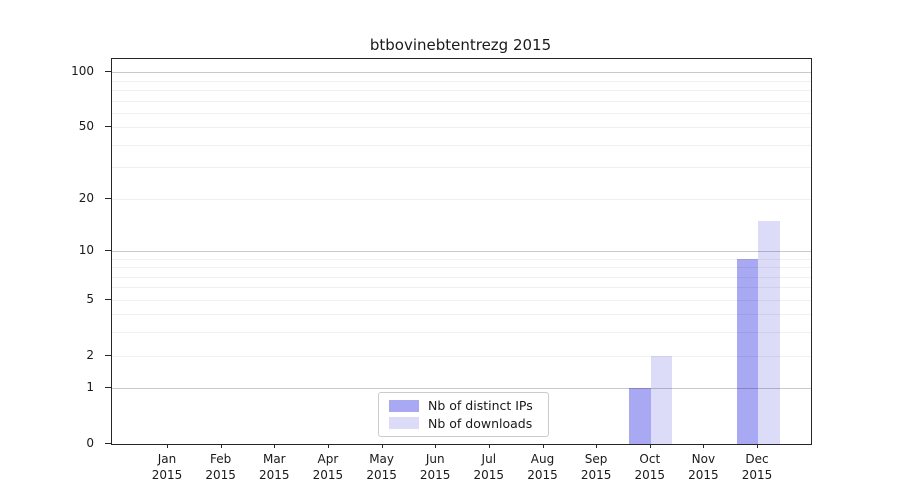  I want to click on legend-item-downloads: Nb of downloads, so click(465, 423).